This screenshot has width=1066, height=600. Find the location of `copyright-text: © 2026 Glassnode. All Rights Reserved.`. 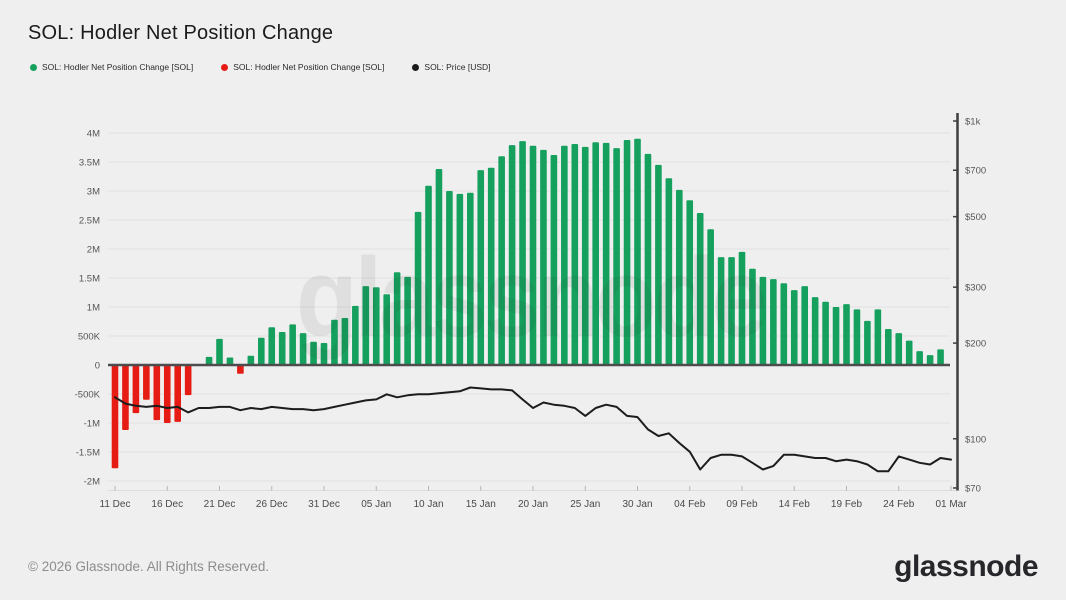

copyright-text: © 2026 Glassnode. All Rights Reserved. is located at coordinates (149, 566).